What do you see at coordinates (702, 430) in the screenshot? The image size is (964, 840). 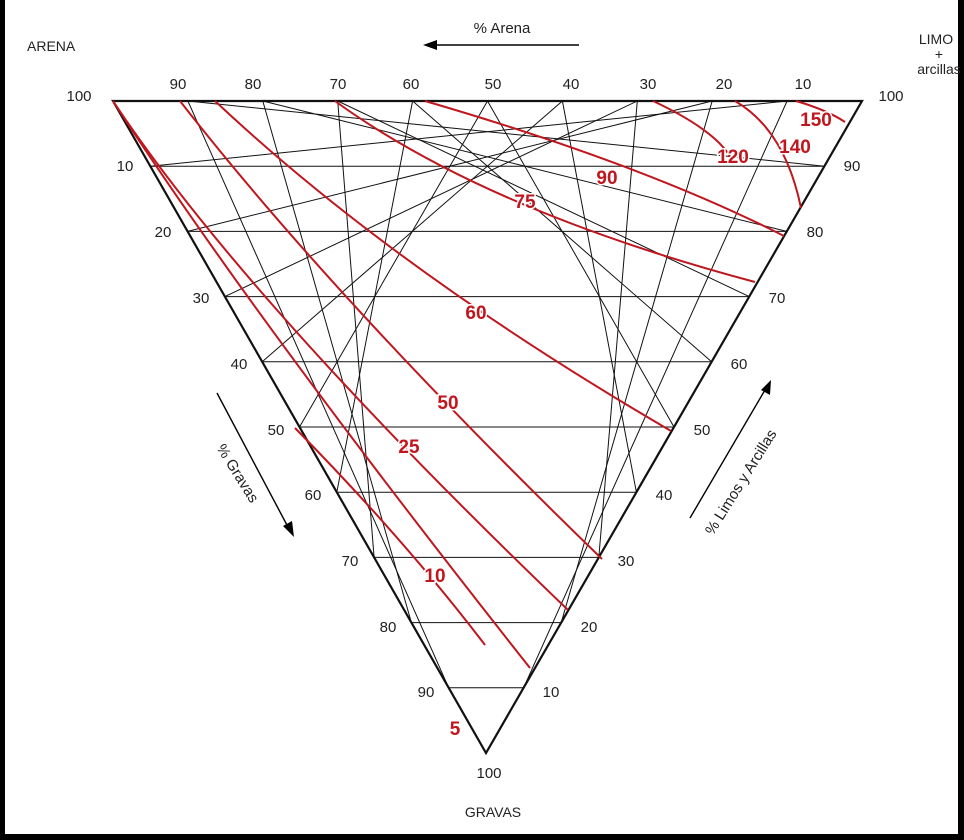 I see `tick-label-right: 50` at bounding box center [702, 430].